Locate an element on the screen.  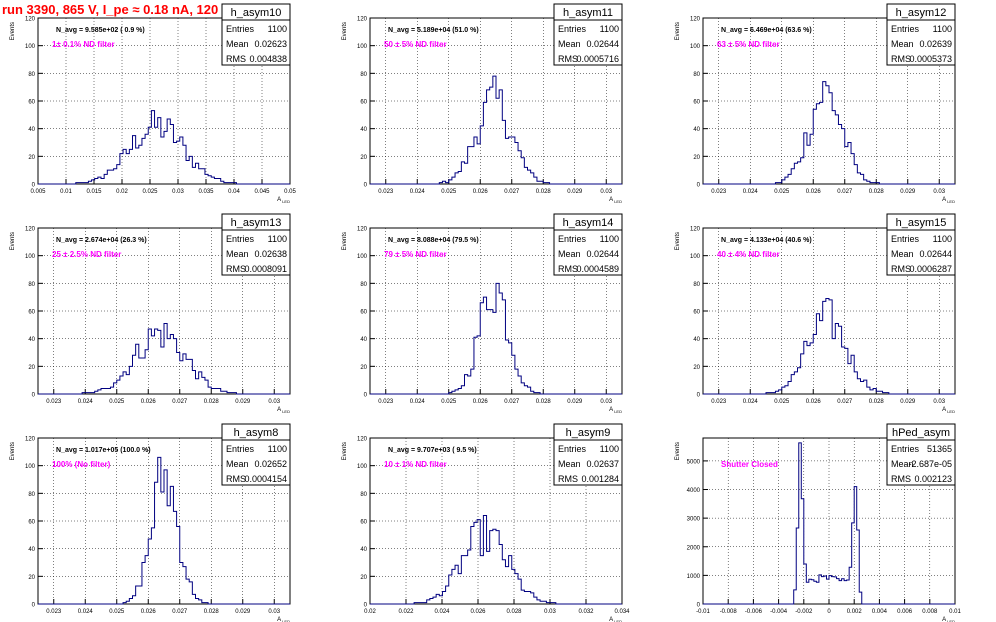
x-tick-label: 0.029 is located at coordinates (908, 402).